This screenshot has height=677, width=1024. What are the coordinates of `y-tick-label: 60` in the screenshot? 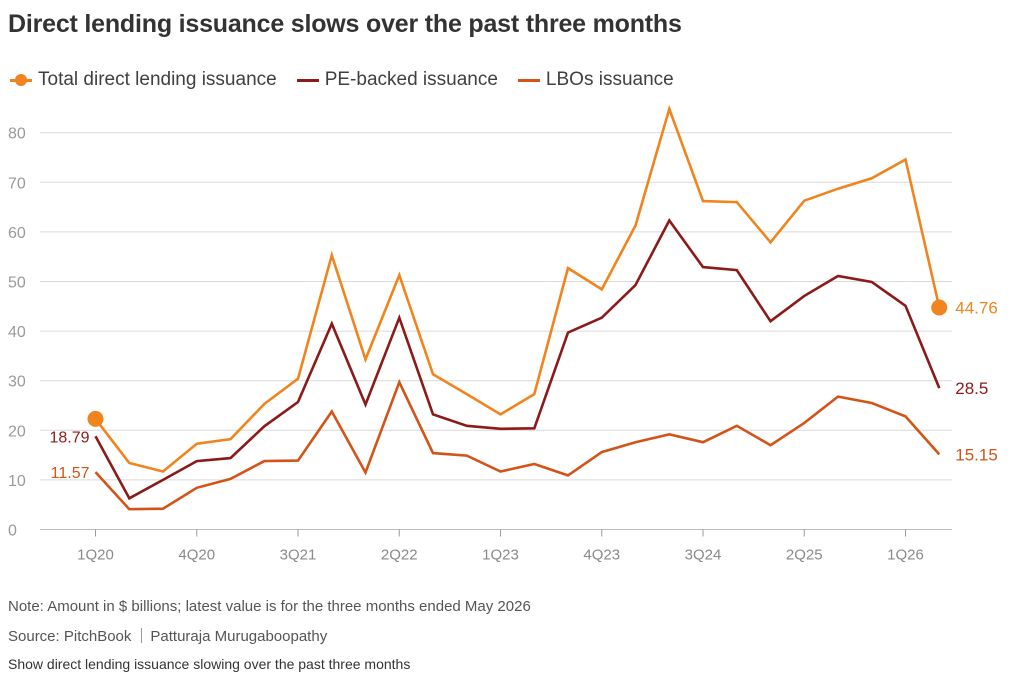 It's located at (17, 233).